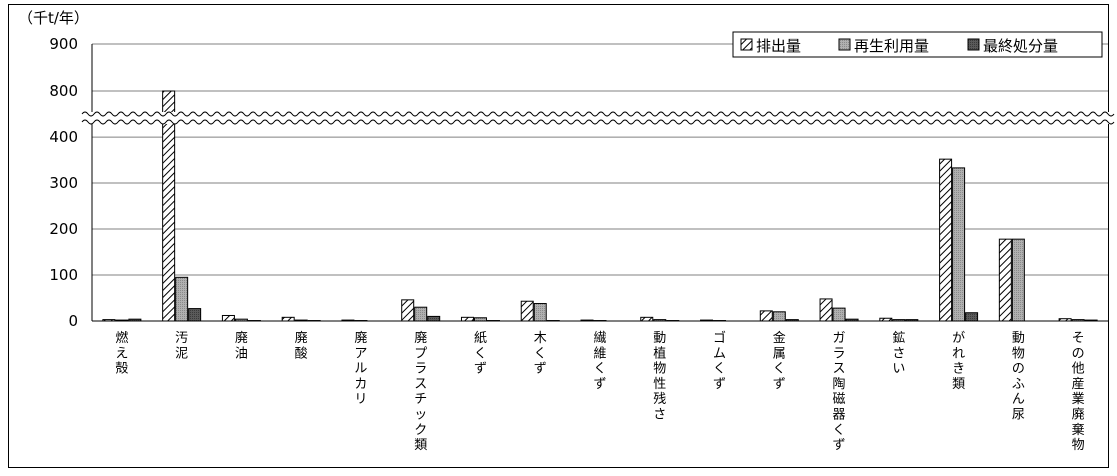 The image size is (1117, 476). I want to click on x-tick-label: 動物のふん尿, so click(1018, 377).